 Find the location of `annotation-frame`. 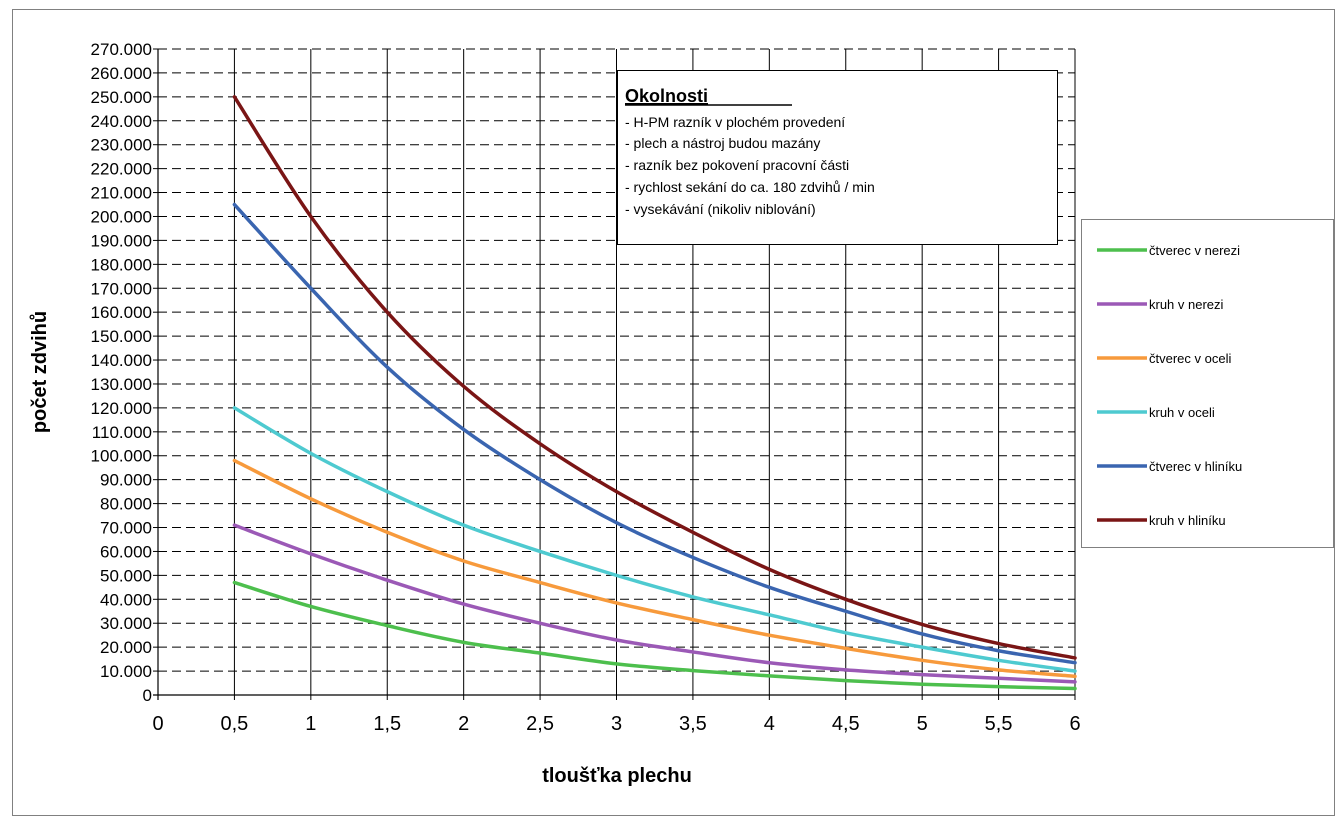

annotation-frame is located at coordinates (837, 157).